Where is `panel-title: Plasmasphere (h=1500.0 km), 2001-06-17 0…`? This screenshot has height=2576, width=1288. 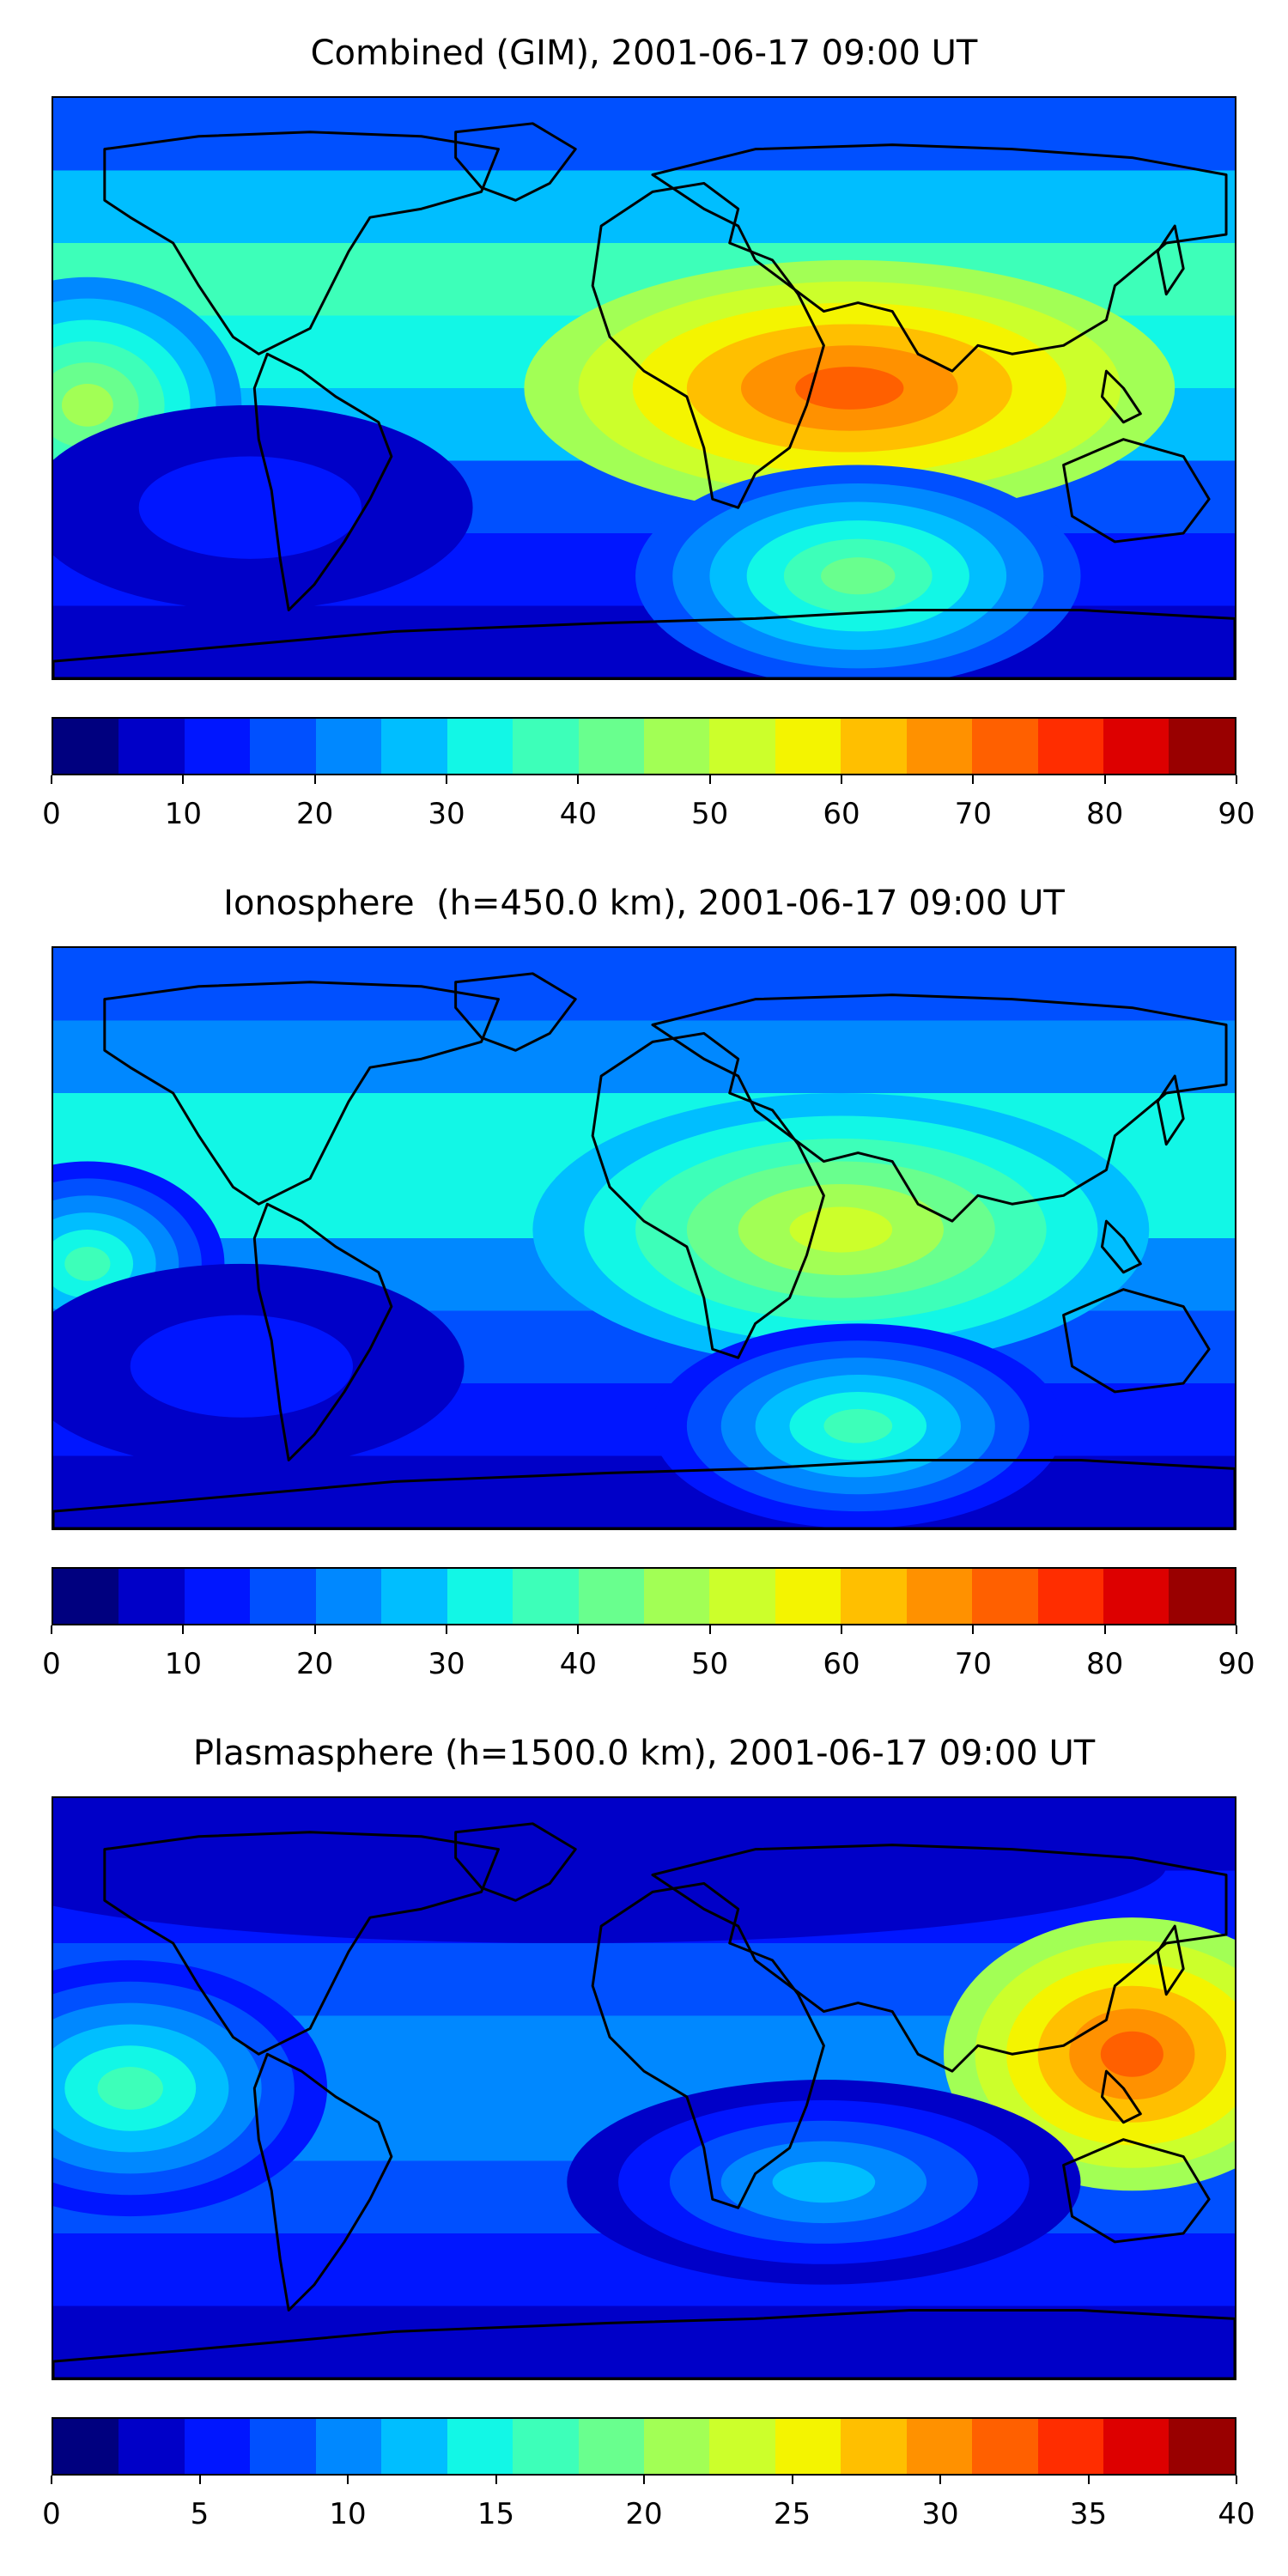
panel-title: Plasmasphere (h=1500.0 km), 2001-06-17 0… is located at coordinates (644, 1753).